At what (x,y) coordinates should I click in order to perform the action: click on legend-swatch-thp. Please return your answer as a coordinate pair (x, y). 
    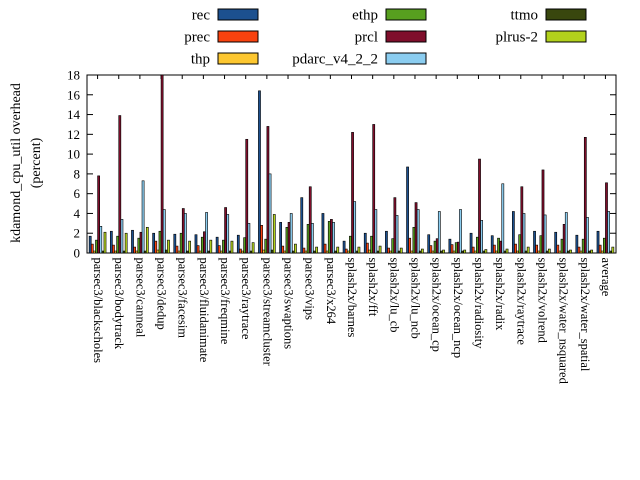
    Looking at the image, I should click on (238, 58).